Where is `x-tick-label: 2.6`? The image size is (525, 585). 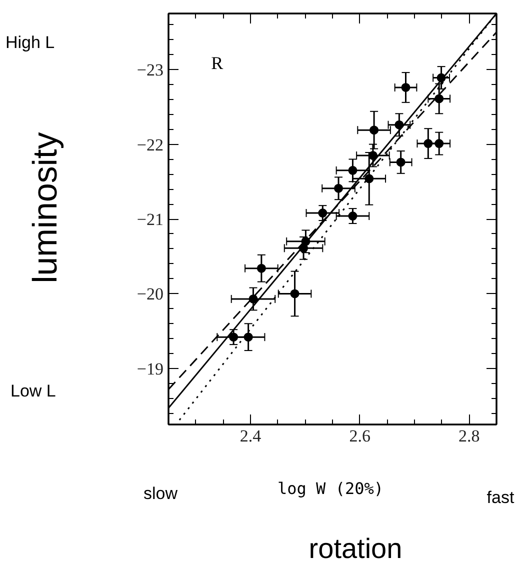
x-tick-label: 2.6 is located at coordinates (359, 436).